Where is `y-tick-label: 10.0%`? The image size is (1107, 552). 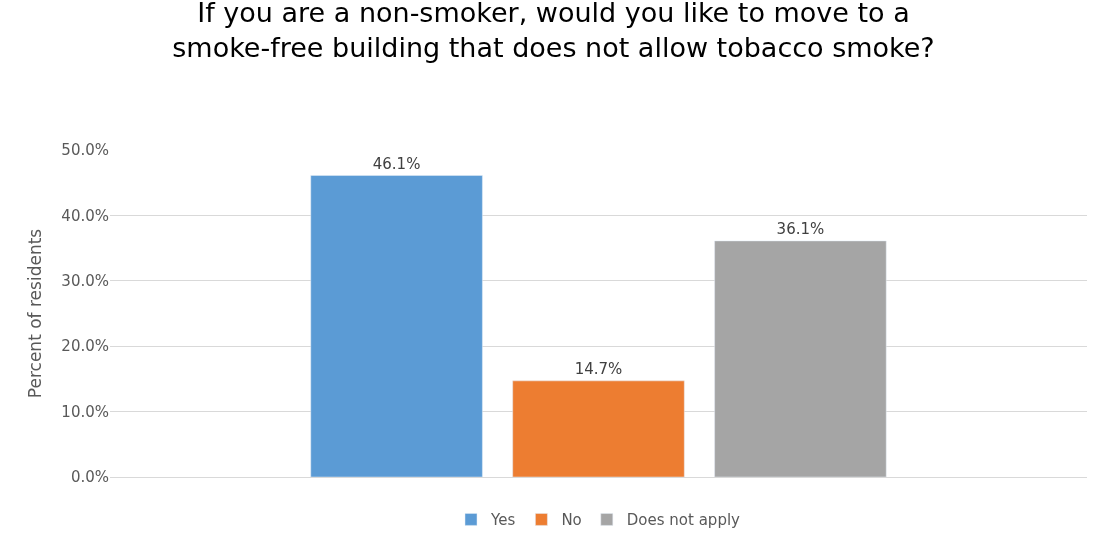 y-tick-label: 10.0% is located at coordinates (85, 411).